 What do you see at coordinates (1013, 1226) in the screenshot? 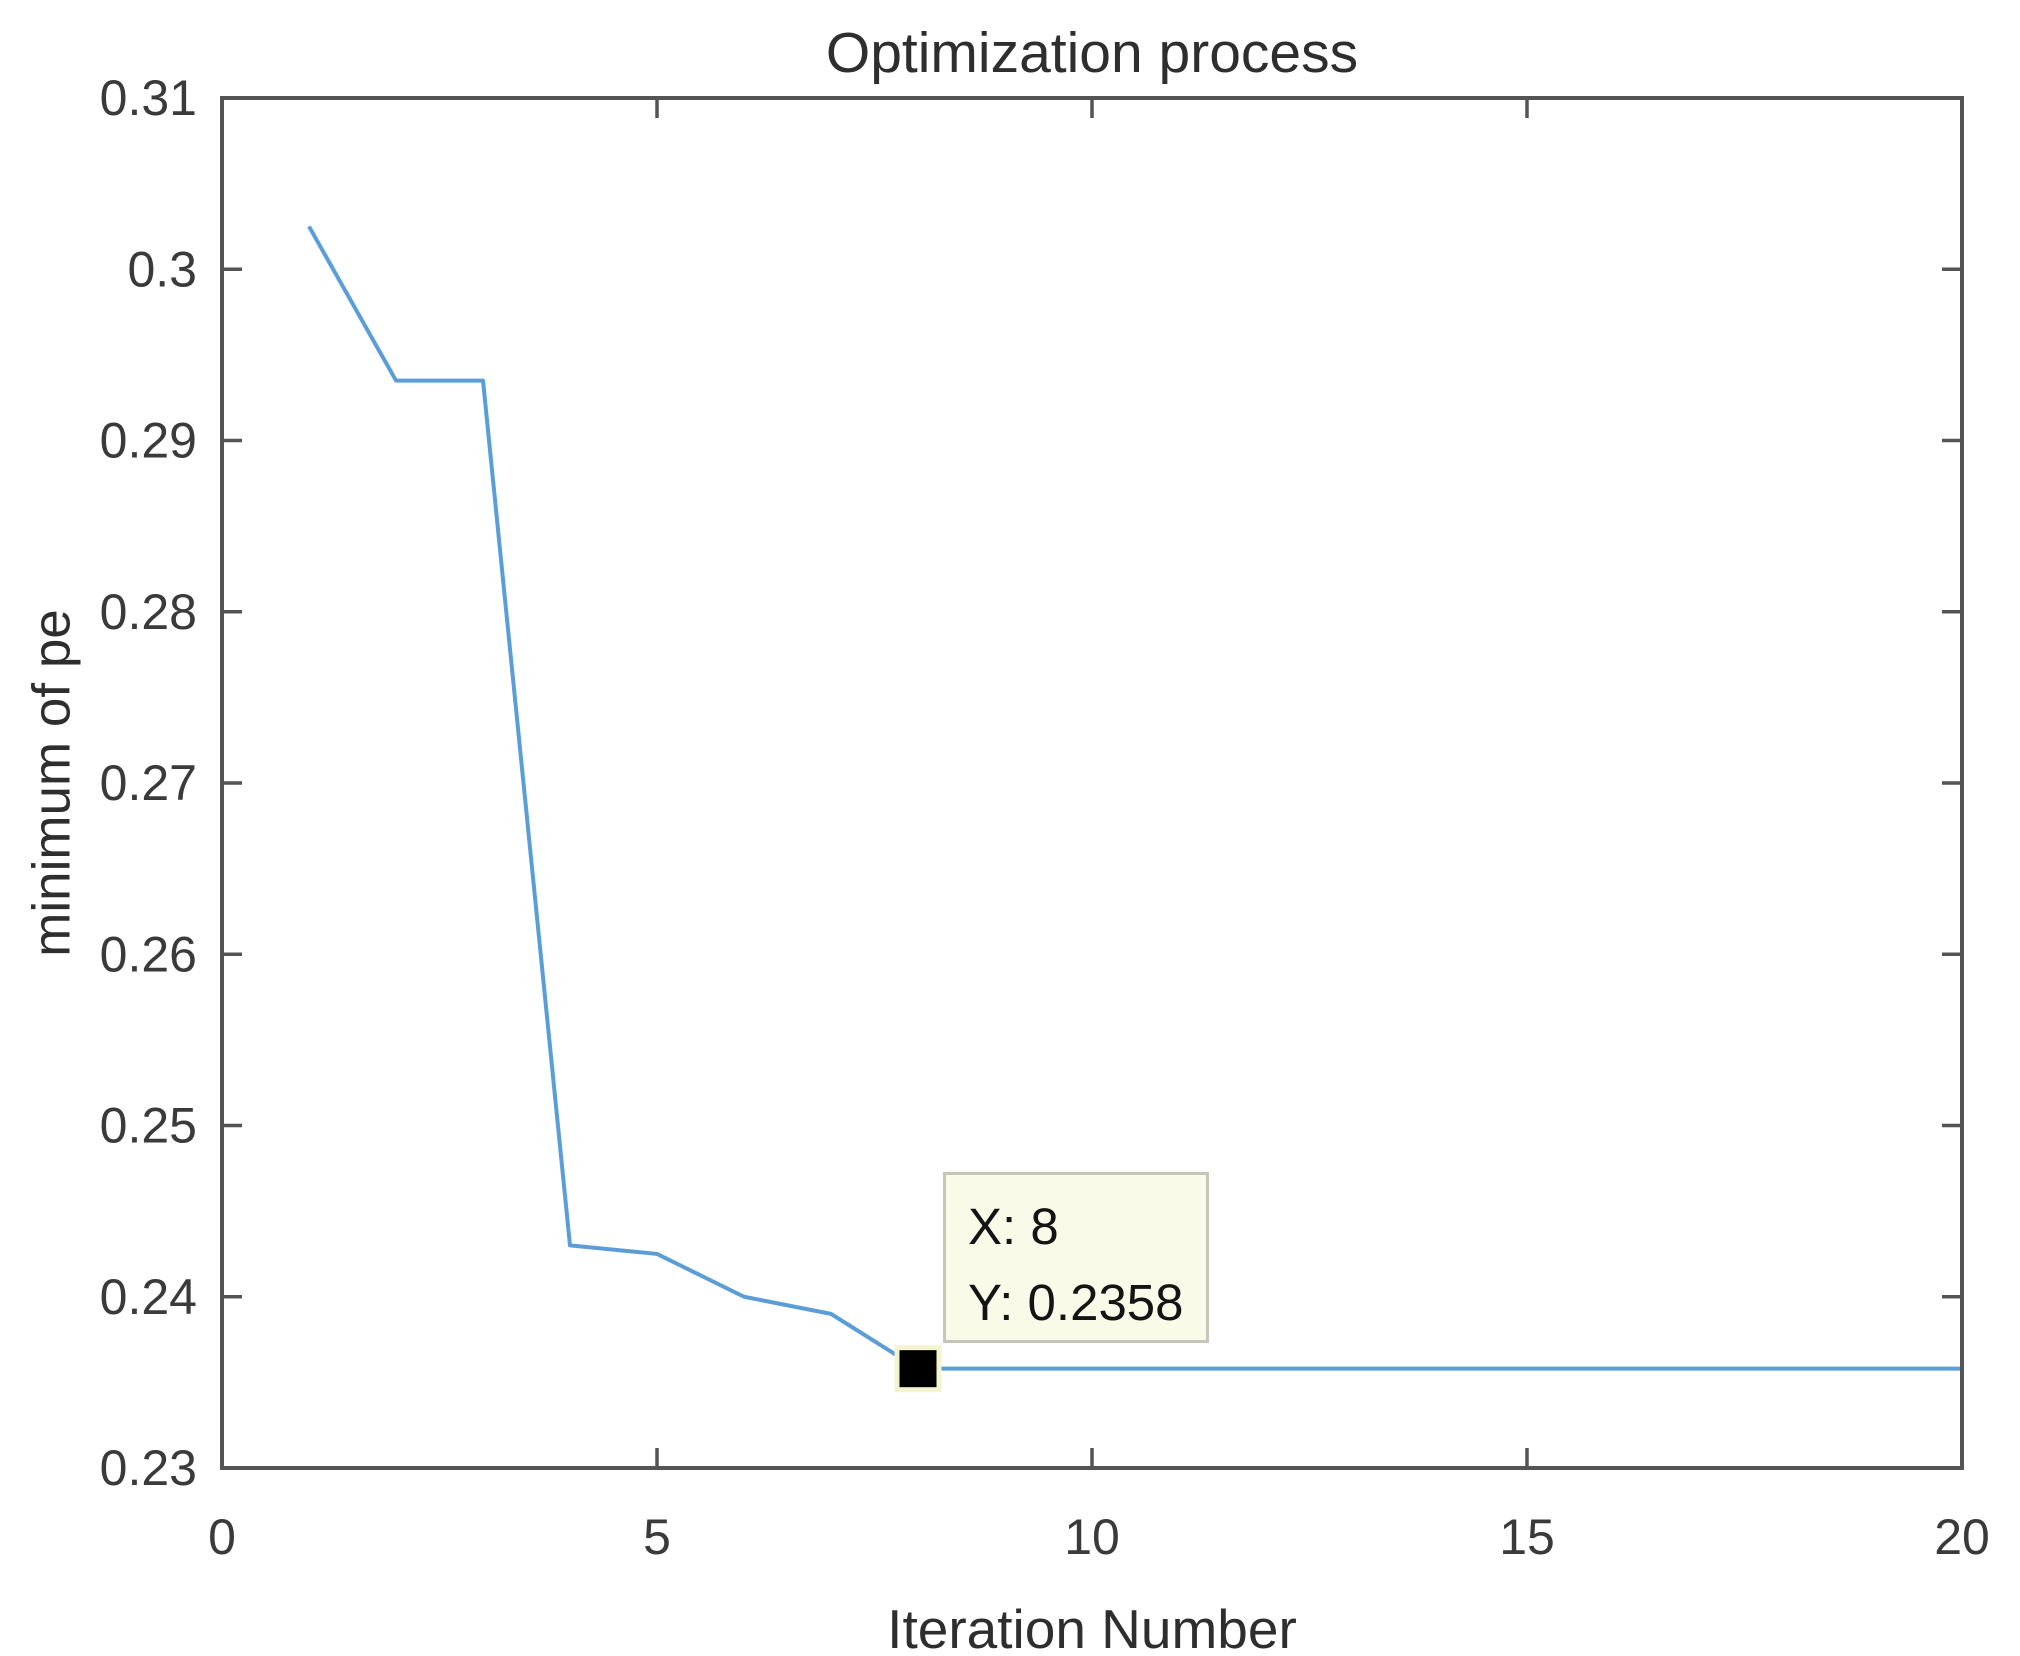
I see `datatip-x-value: X: 8` at bounding box center [1013, 1226].